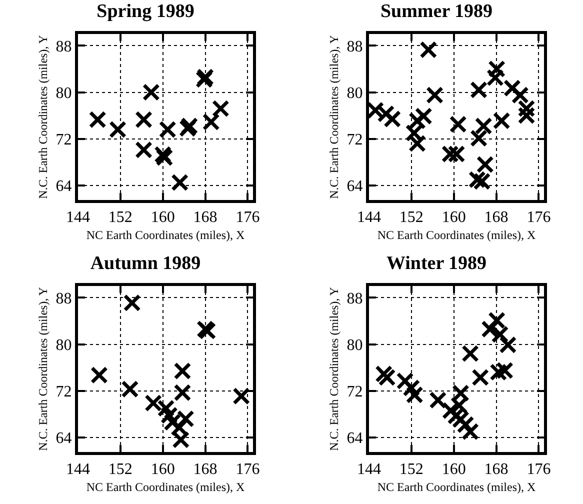 The height and width of the screenshot is (504, 583). I want to click on chart-title: Autumn 1989, so click(145, 263).